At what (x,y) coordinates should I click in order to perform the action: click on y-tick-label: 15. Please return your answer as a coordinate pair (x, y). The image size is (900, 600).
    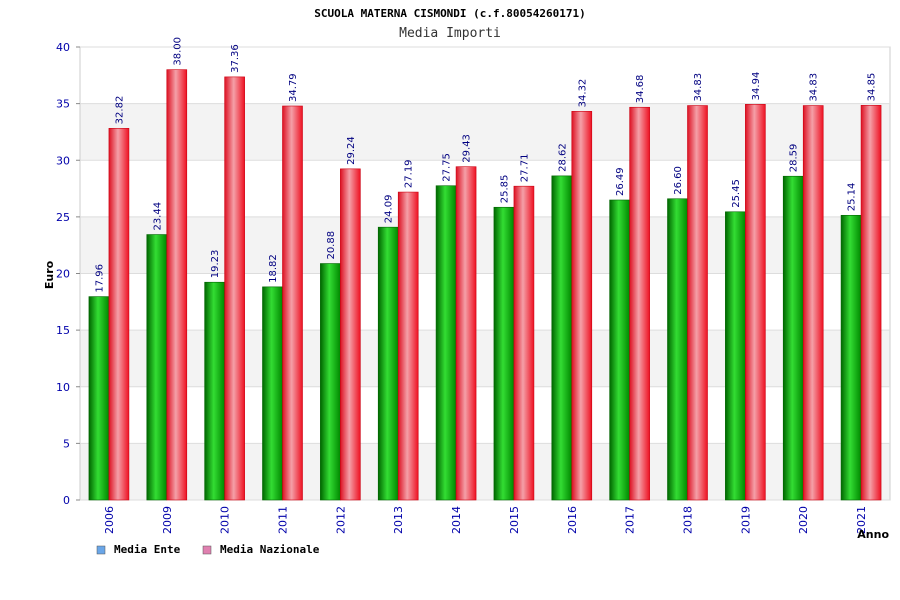
    Looking at the image, I should click on (63, 330).